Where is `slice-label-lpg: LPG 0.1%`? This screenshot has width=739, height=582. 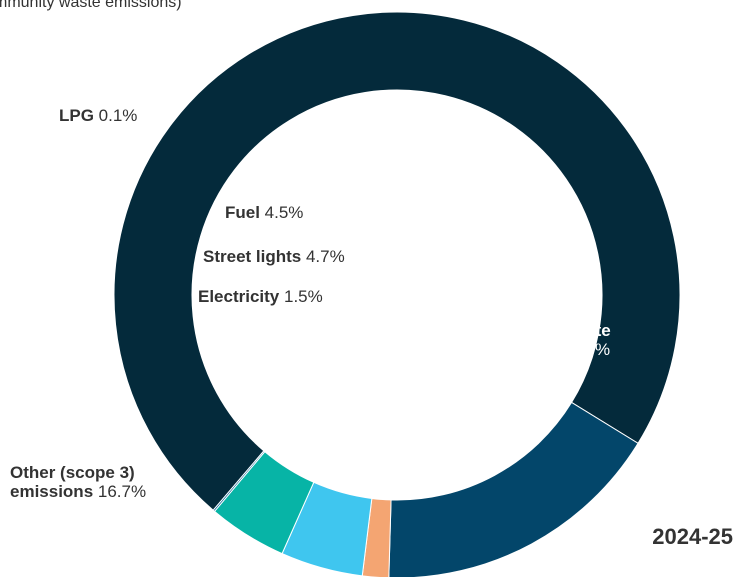 slice-label-lpg: LPG 0.1% is located at coordinates (98, 115).